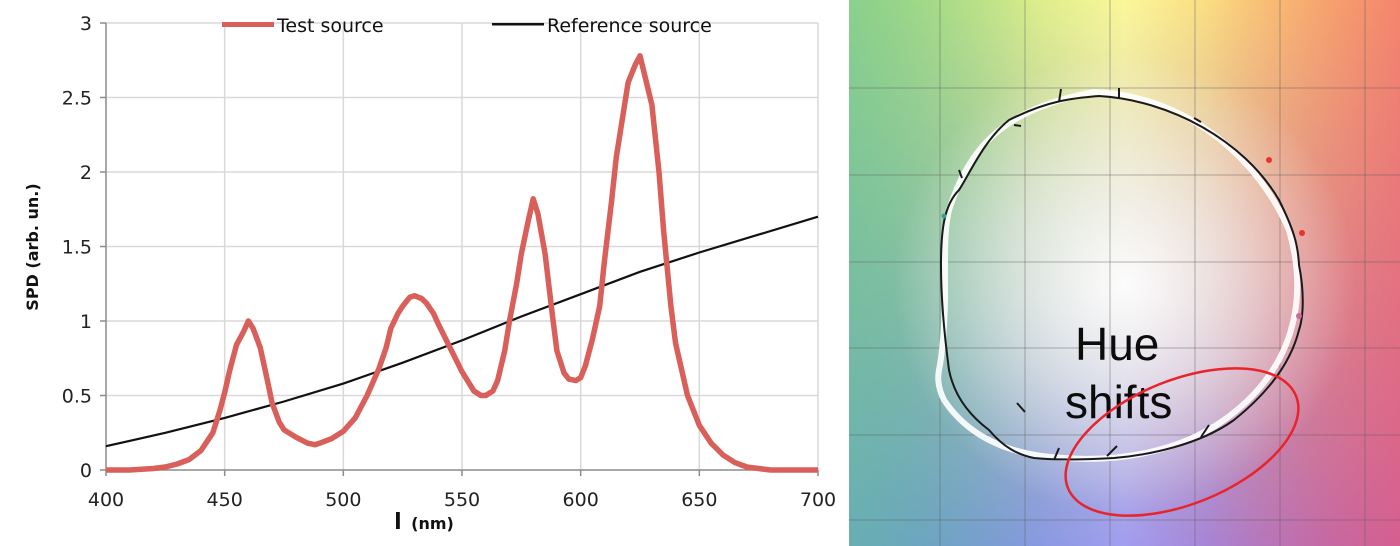 This screenshot has width=1400, height=546. Describe the element at coordinates (86, 322) in the screenshot. I see `y-tick-label: 1` at that location.